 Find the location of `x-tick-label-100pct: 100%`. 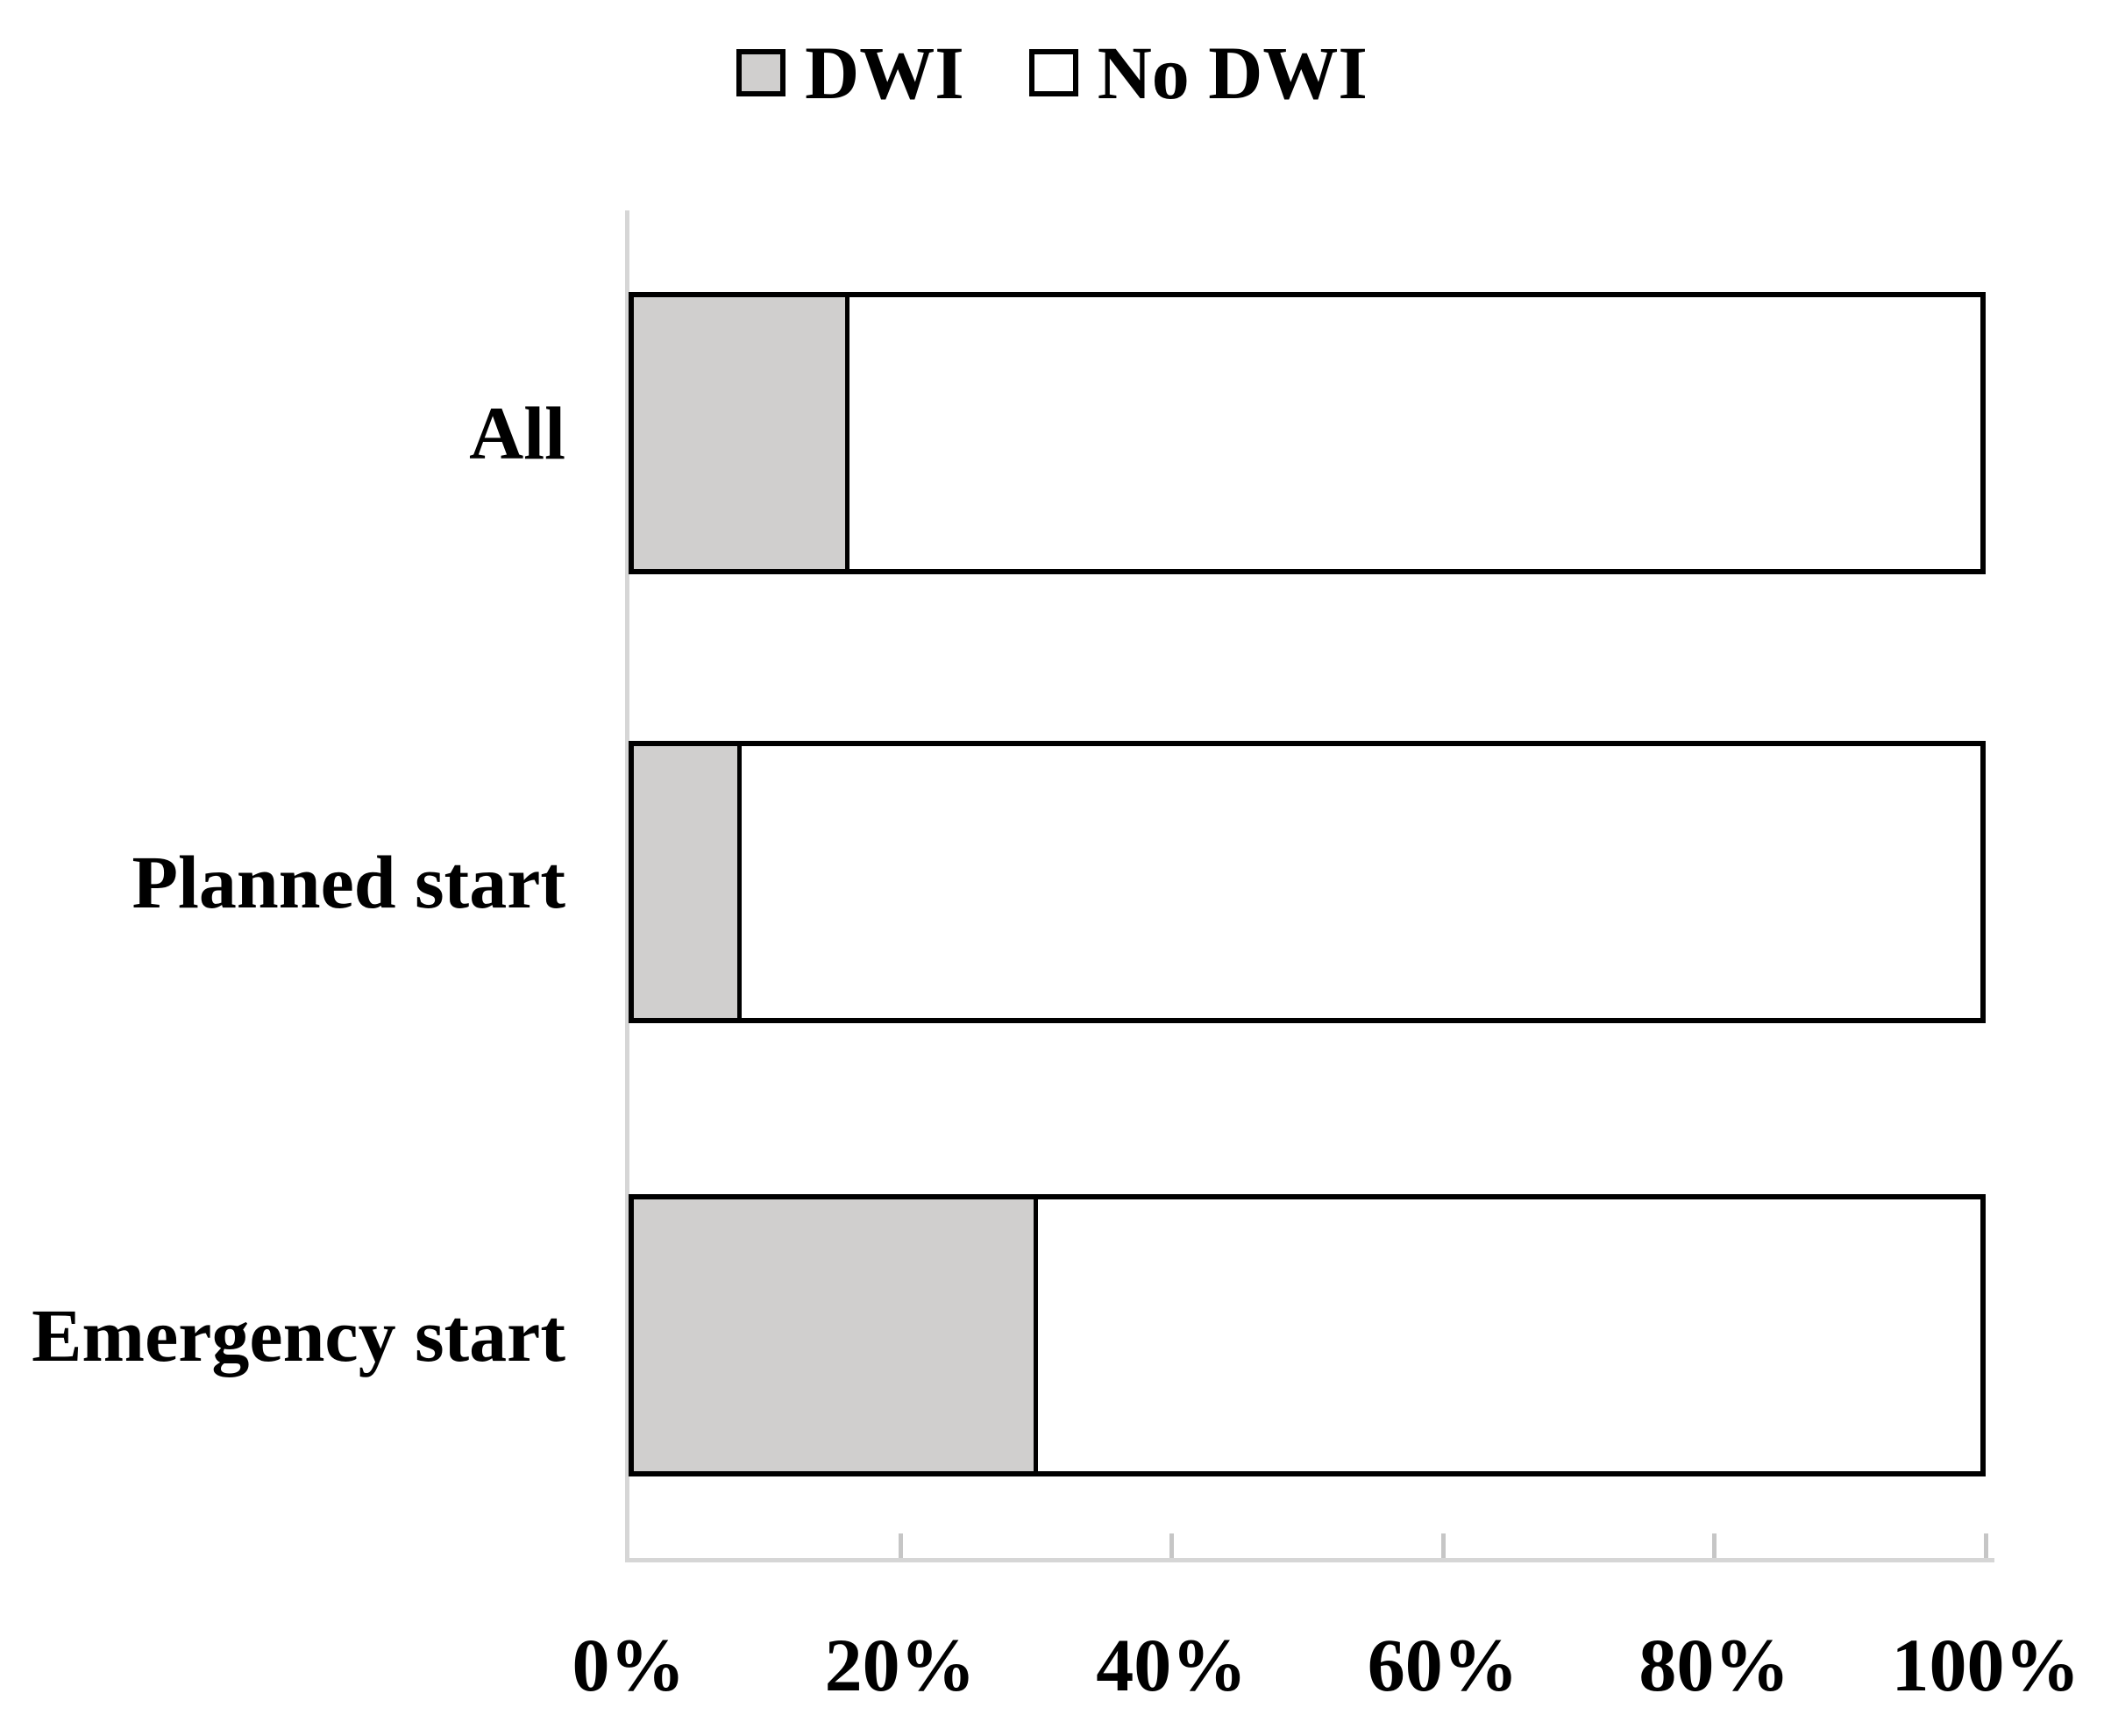

x-tick-label-100pct: 100% is located at coordinates (1985, 1665).